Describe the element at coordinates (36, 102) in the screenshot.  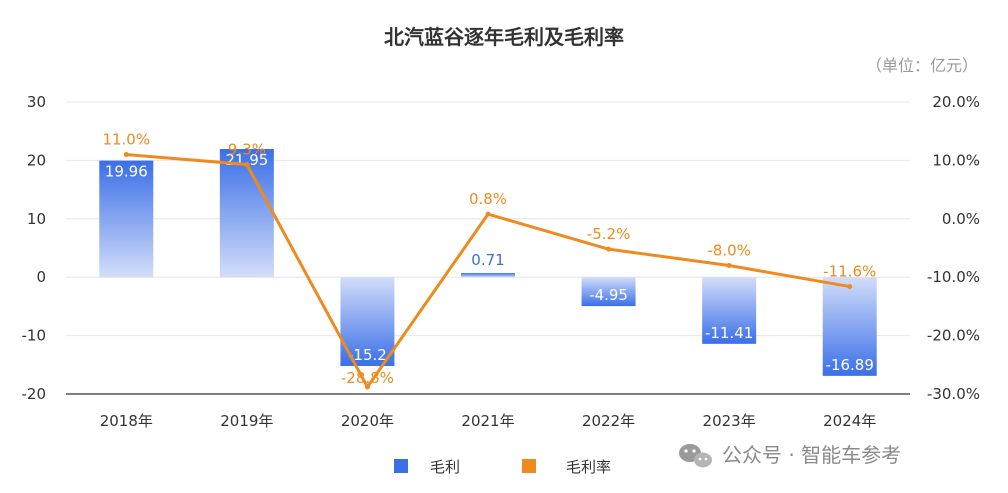
I see `y-left-tick-label: 30` at that location.